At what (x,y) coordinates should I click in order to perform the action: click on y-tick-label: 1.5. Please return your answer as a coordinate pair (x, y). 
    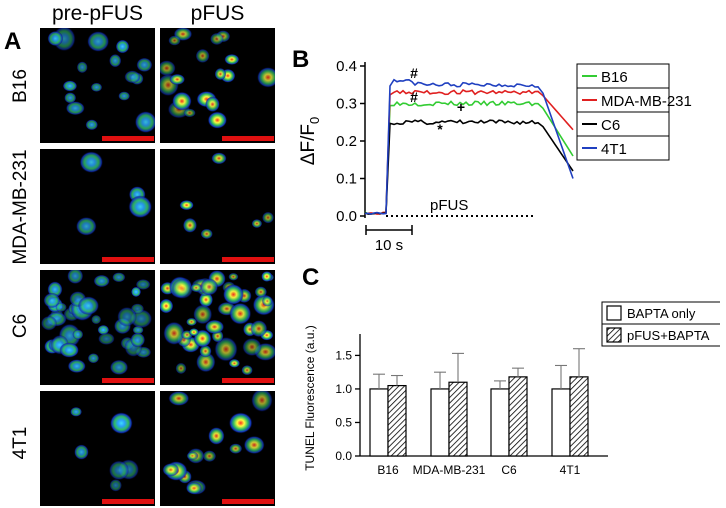
    Looking at the image, I should click on (343, 355).